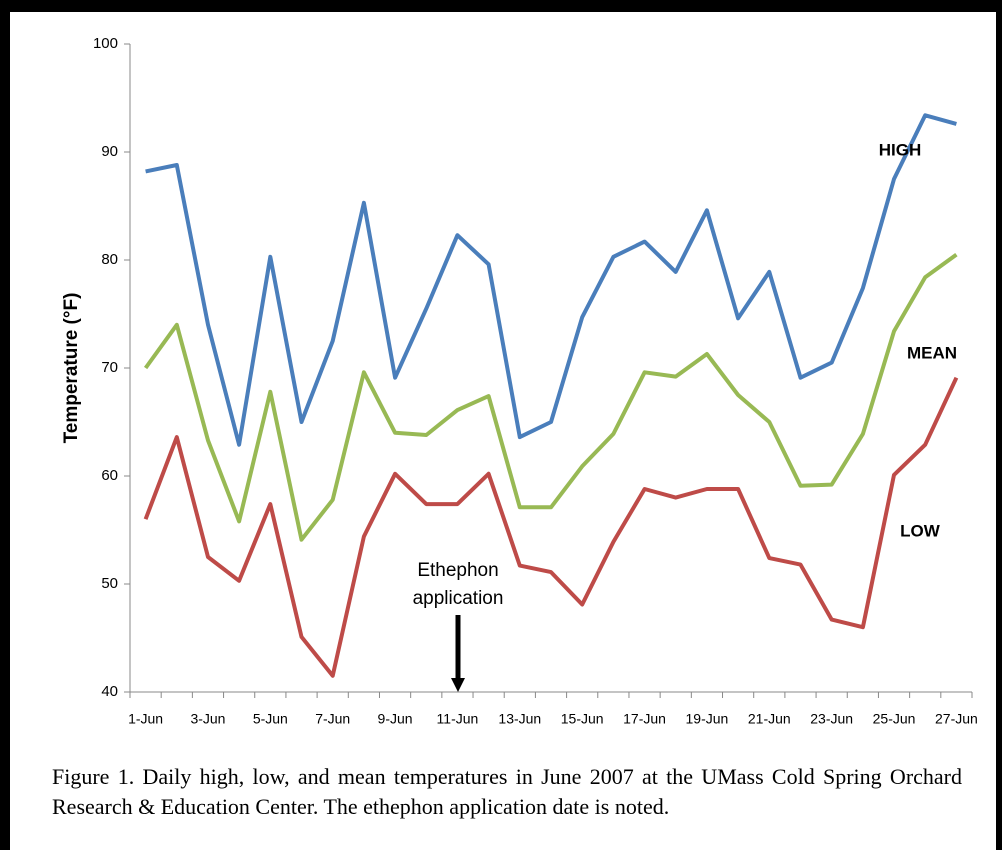 This screenshot has width=1002, height=850. I want to click on x-tick-label: 5-Jun, so click(270, 719).